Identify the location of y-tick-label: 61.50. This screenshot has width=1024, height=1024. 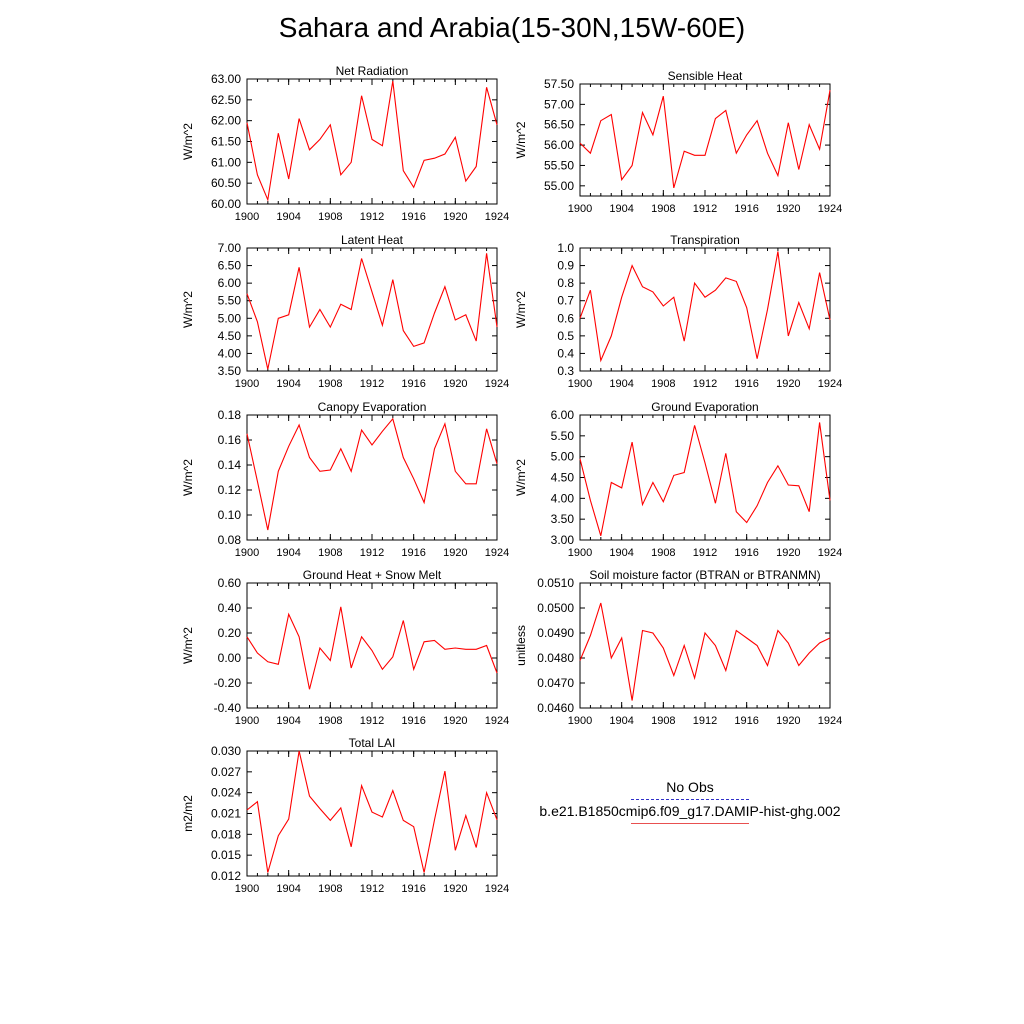
(226, 142).